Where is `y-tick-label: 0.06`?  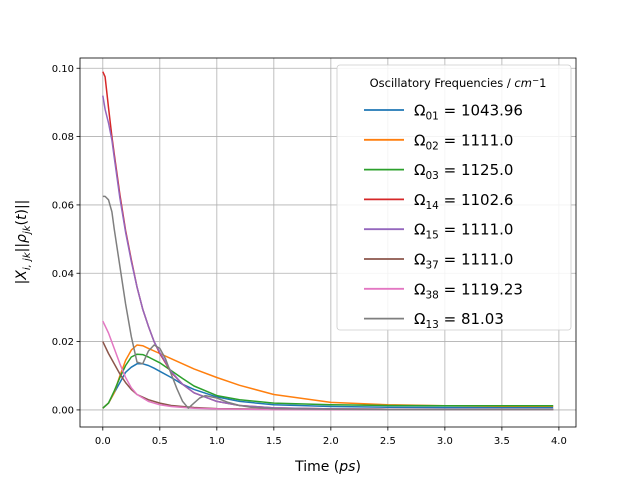 y-tick-label: 0.06 is located at coordinates (63, 205).